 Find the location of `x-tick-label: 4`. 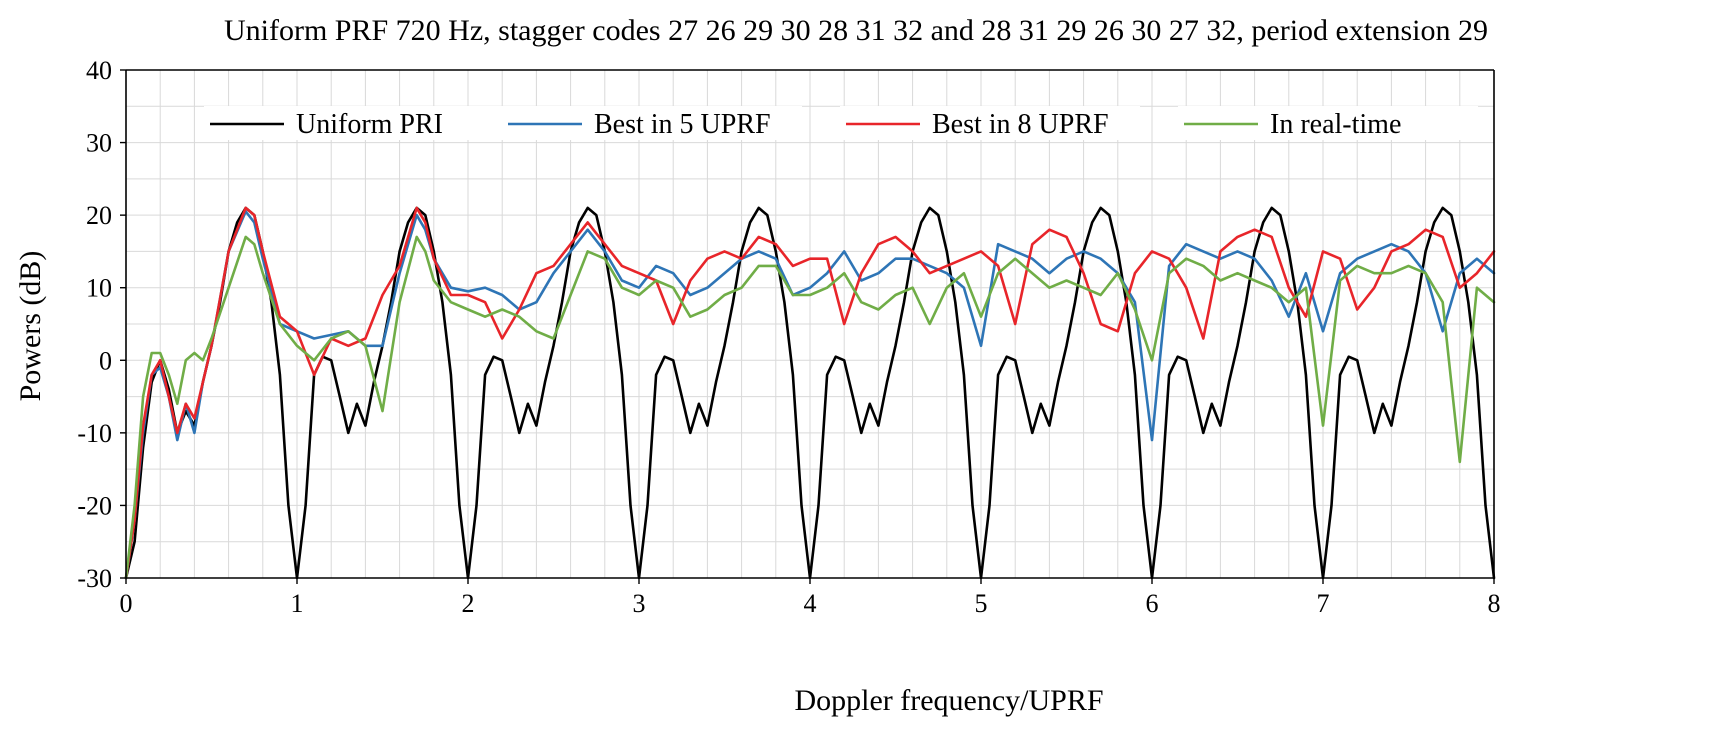

x-tick-label: 4 is located at coordinates (810, 603).